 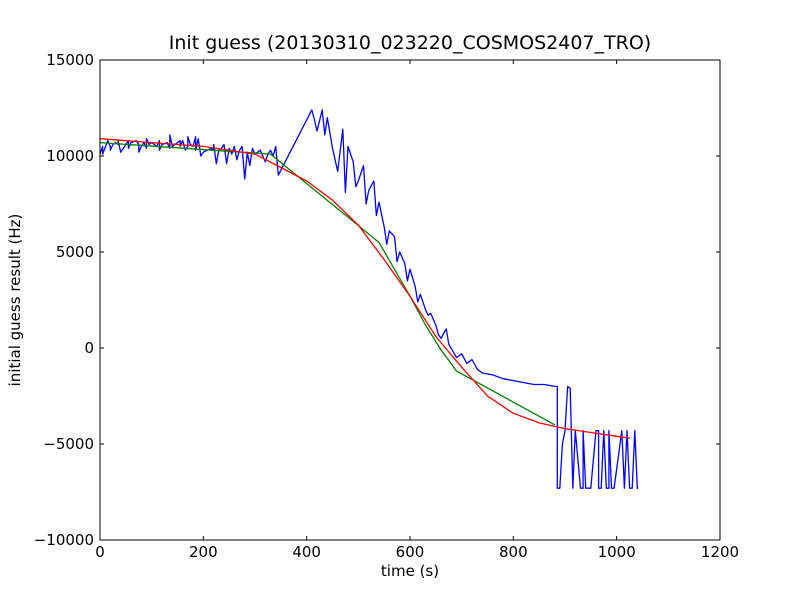 What do you see at coordinates (15, 300) in the screenshot?
I see `y-axis-label: initial guess result (Hz)` at bounding box center [15, 300].